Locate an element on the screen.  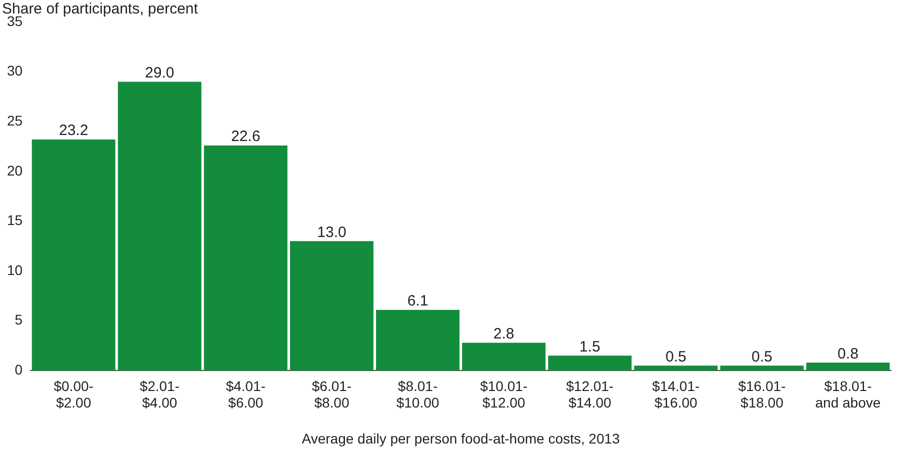
x-tick-label: $10.01- $12.00 is located at coordinates (504, 394).